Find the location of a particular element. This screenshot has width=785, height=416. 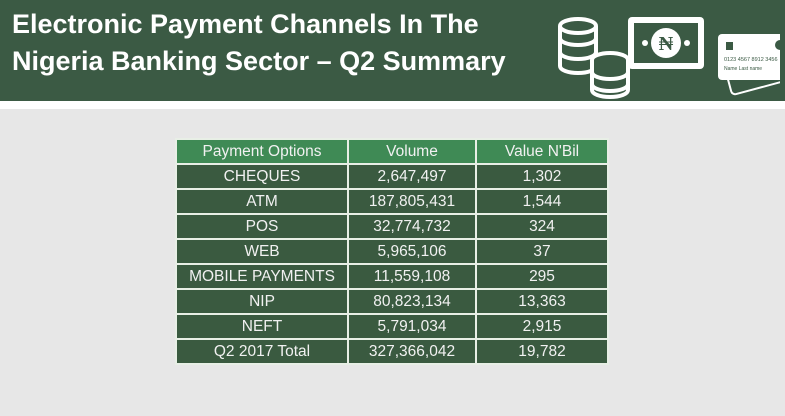

payment-option-cell: MOBILE PAYMENTS is located at coordinates (262, 276).